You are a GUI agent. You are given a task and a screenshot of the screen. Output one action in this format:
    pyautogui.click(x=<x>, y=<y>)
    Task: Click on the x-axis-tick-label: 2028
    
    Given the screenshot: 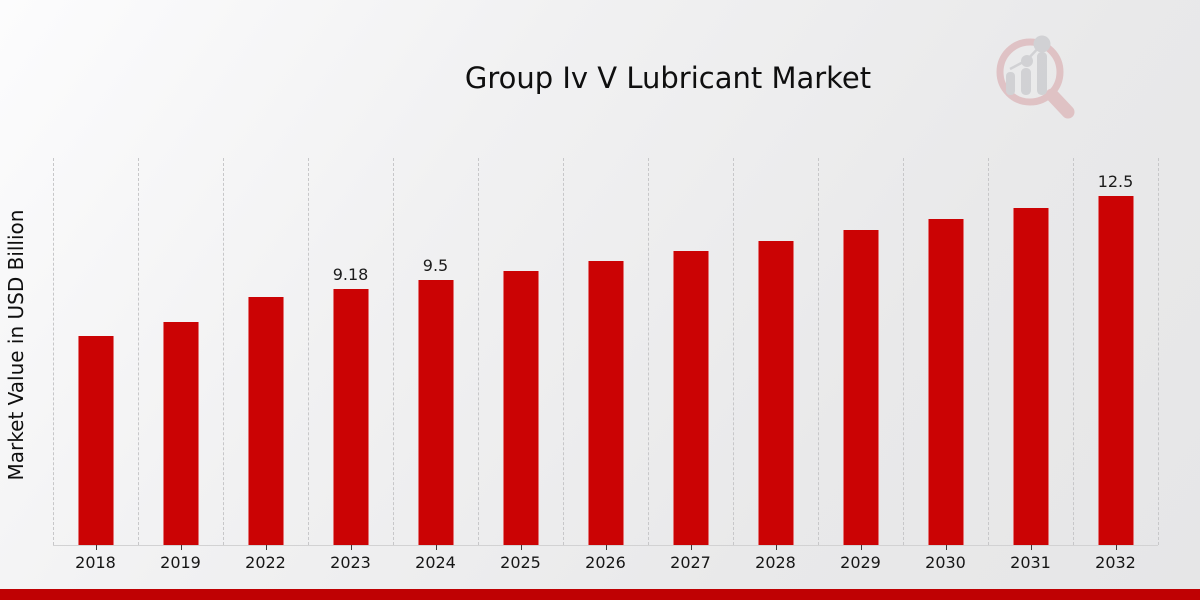 What is the action you would take?
    pyautogui.click(x=775, y=562)
    